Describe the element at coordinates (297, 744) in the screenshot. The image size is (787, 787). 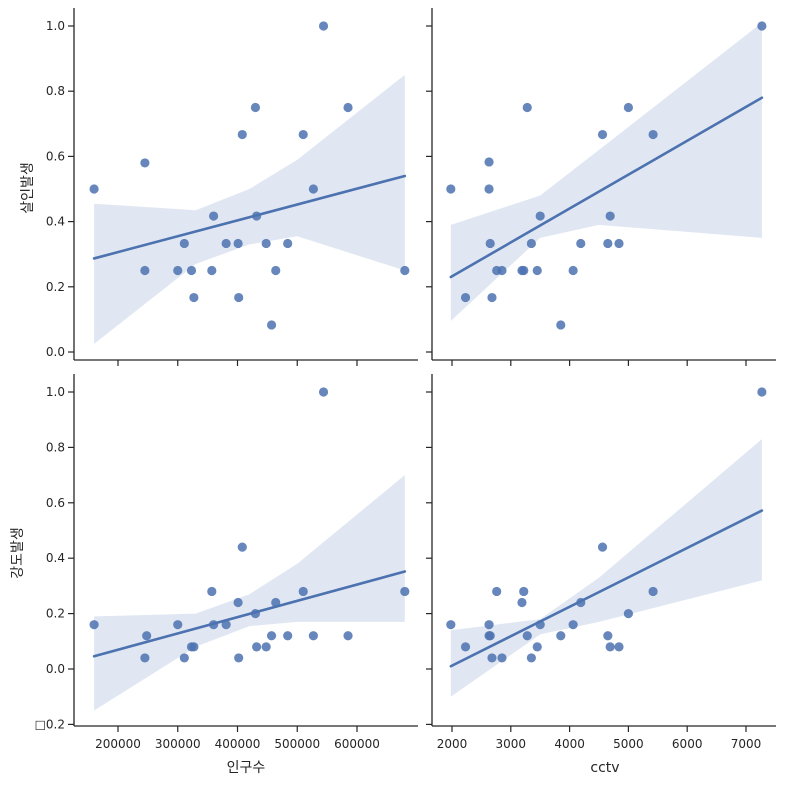
I see `x-tick-label: 500000` at that location.